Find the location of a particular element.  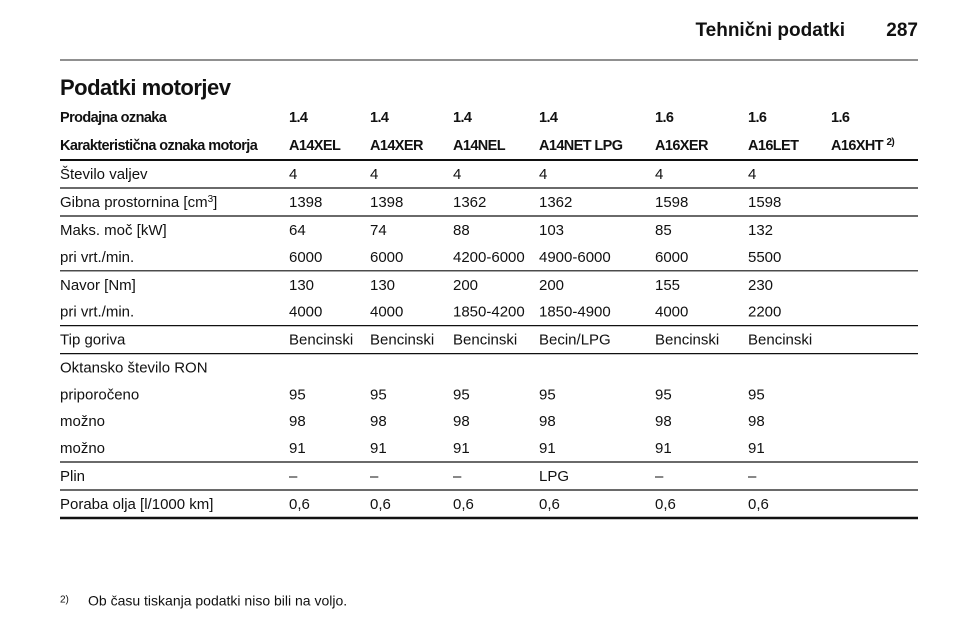

table-cell: A14NEL is located at coordinates (479, 146).